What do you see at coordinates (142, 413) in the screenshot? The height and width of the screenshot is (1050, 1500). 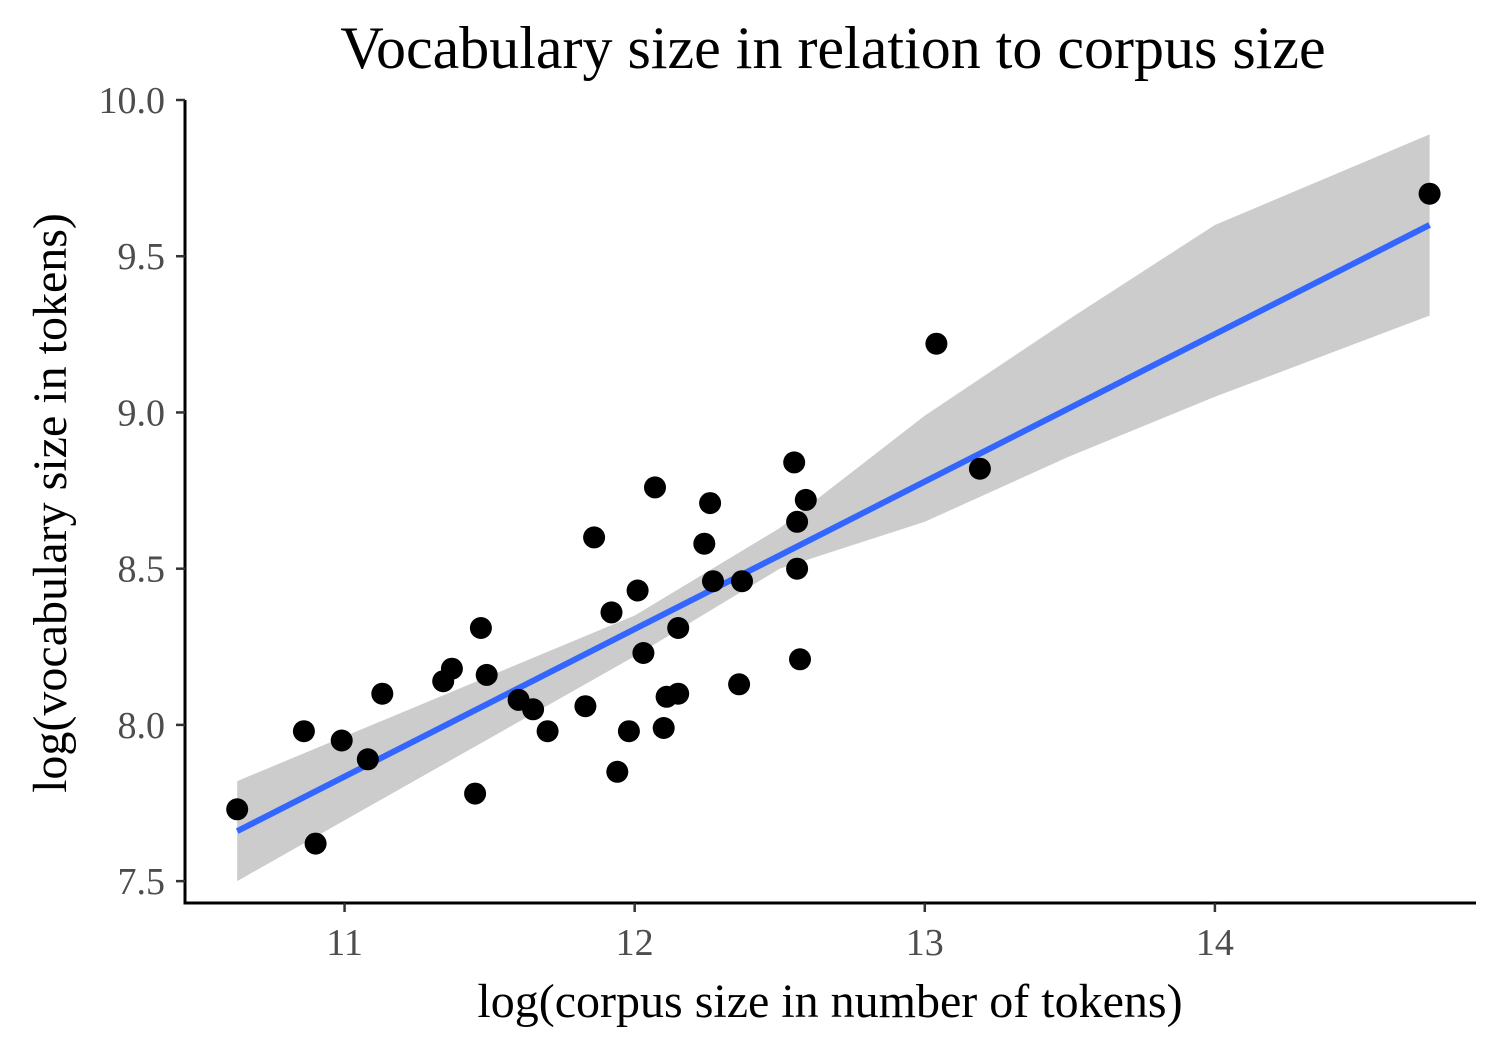 I see `y-tick-label: 9.0` at bounding box center [142, 413].